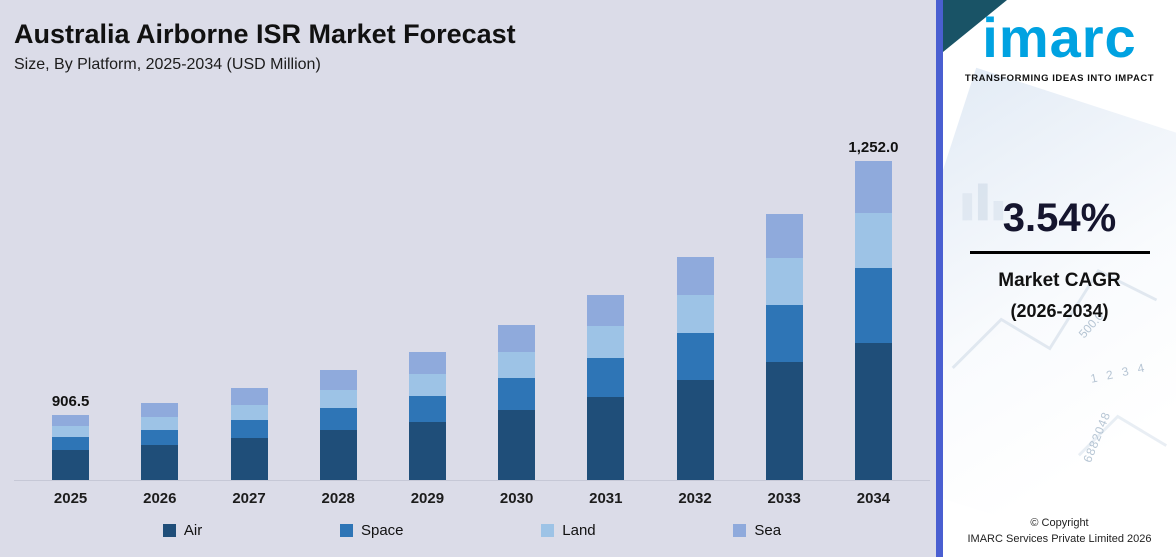 The image size is (1176, 557). What do you see at coordinates (1059, 259) in the screenshot?
I see `cagr-block: 3.54% Market CAGR (2026-2034)` at bounding box center [1059, 259].